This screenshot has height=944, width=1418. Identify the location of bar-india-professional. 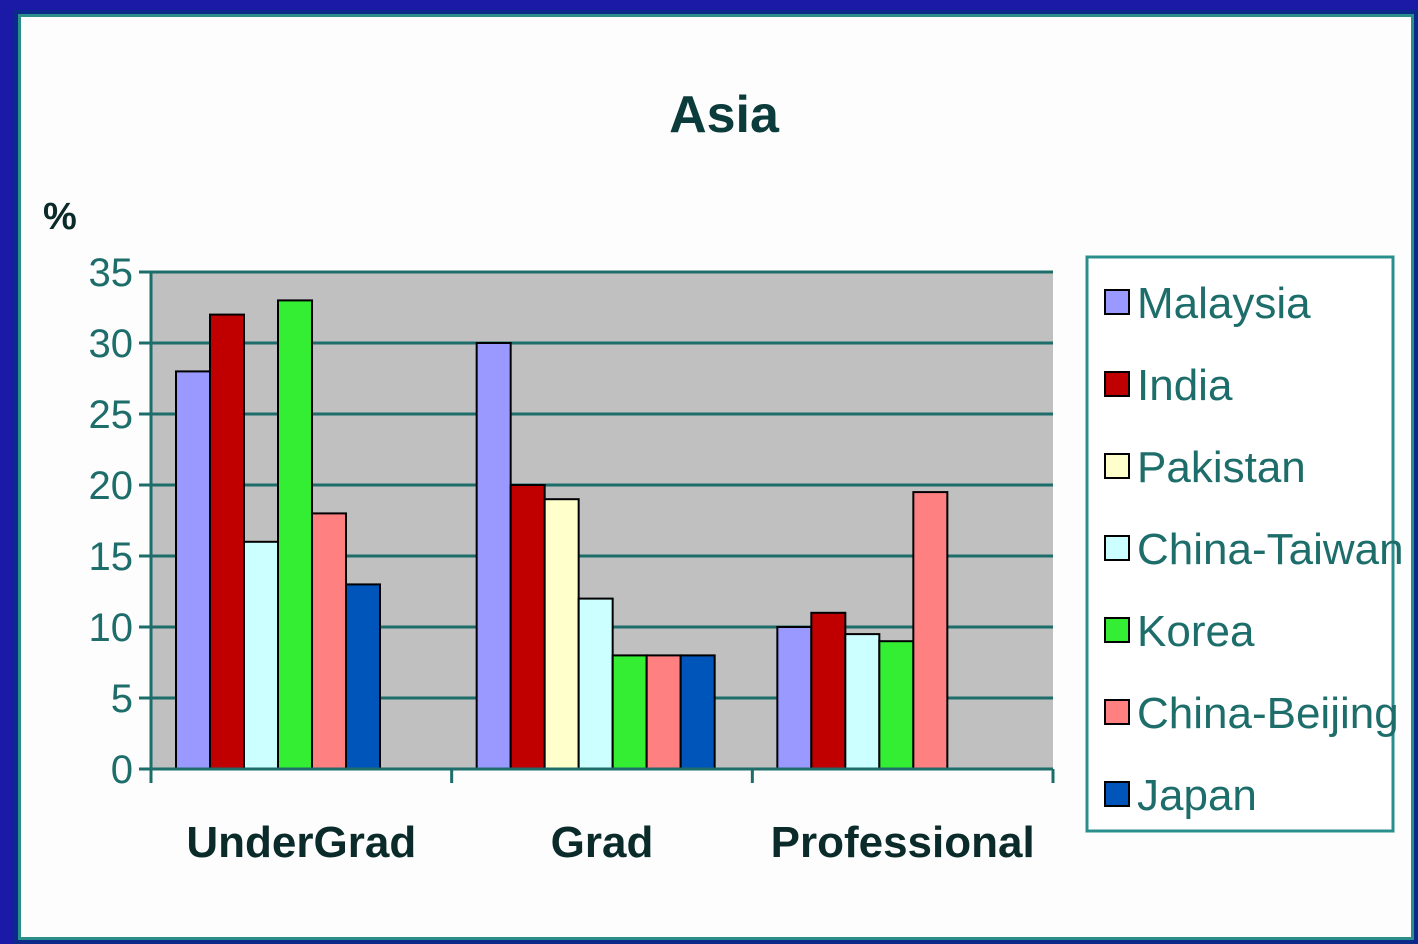
(828, 690).